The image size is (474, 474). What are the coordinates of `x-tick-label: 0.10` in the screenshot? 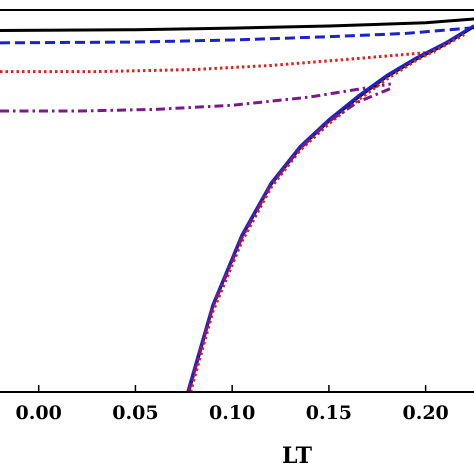 It's located at (232, 413).